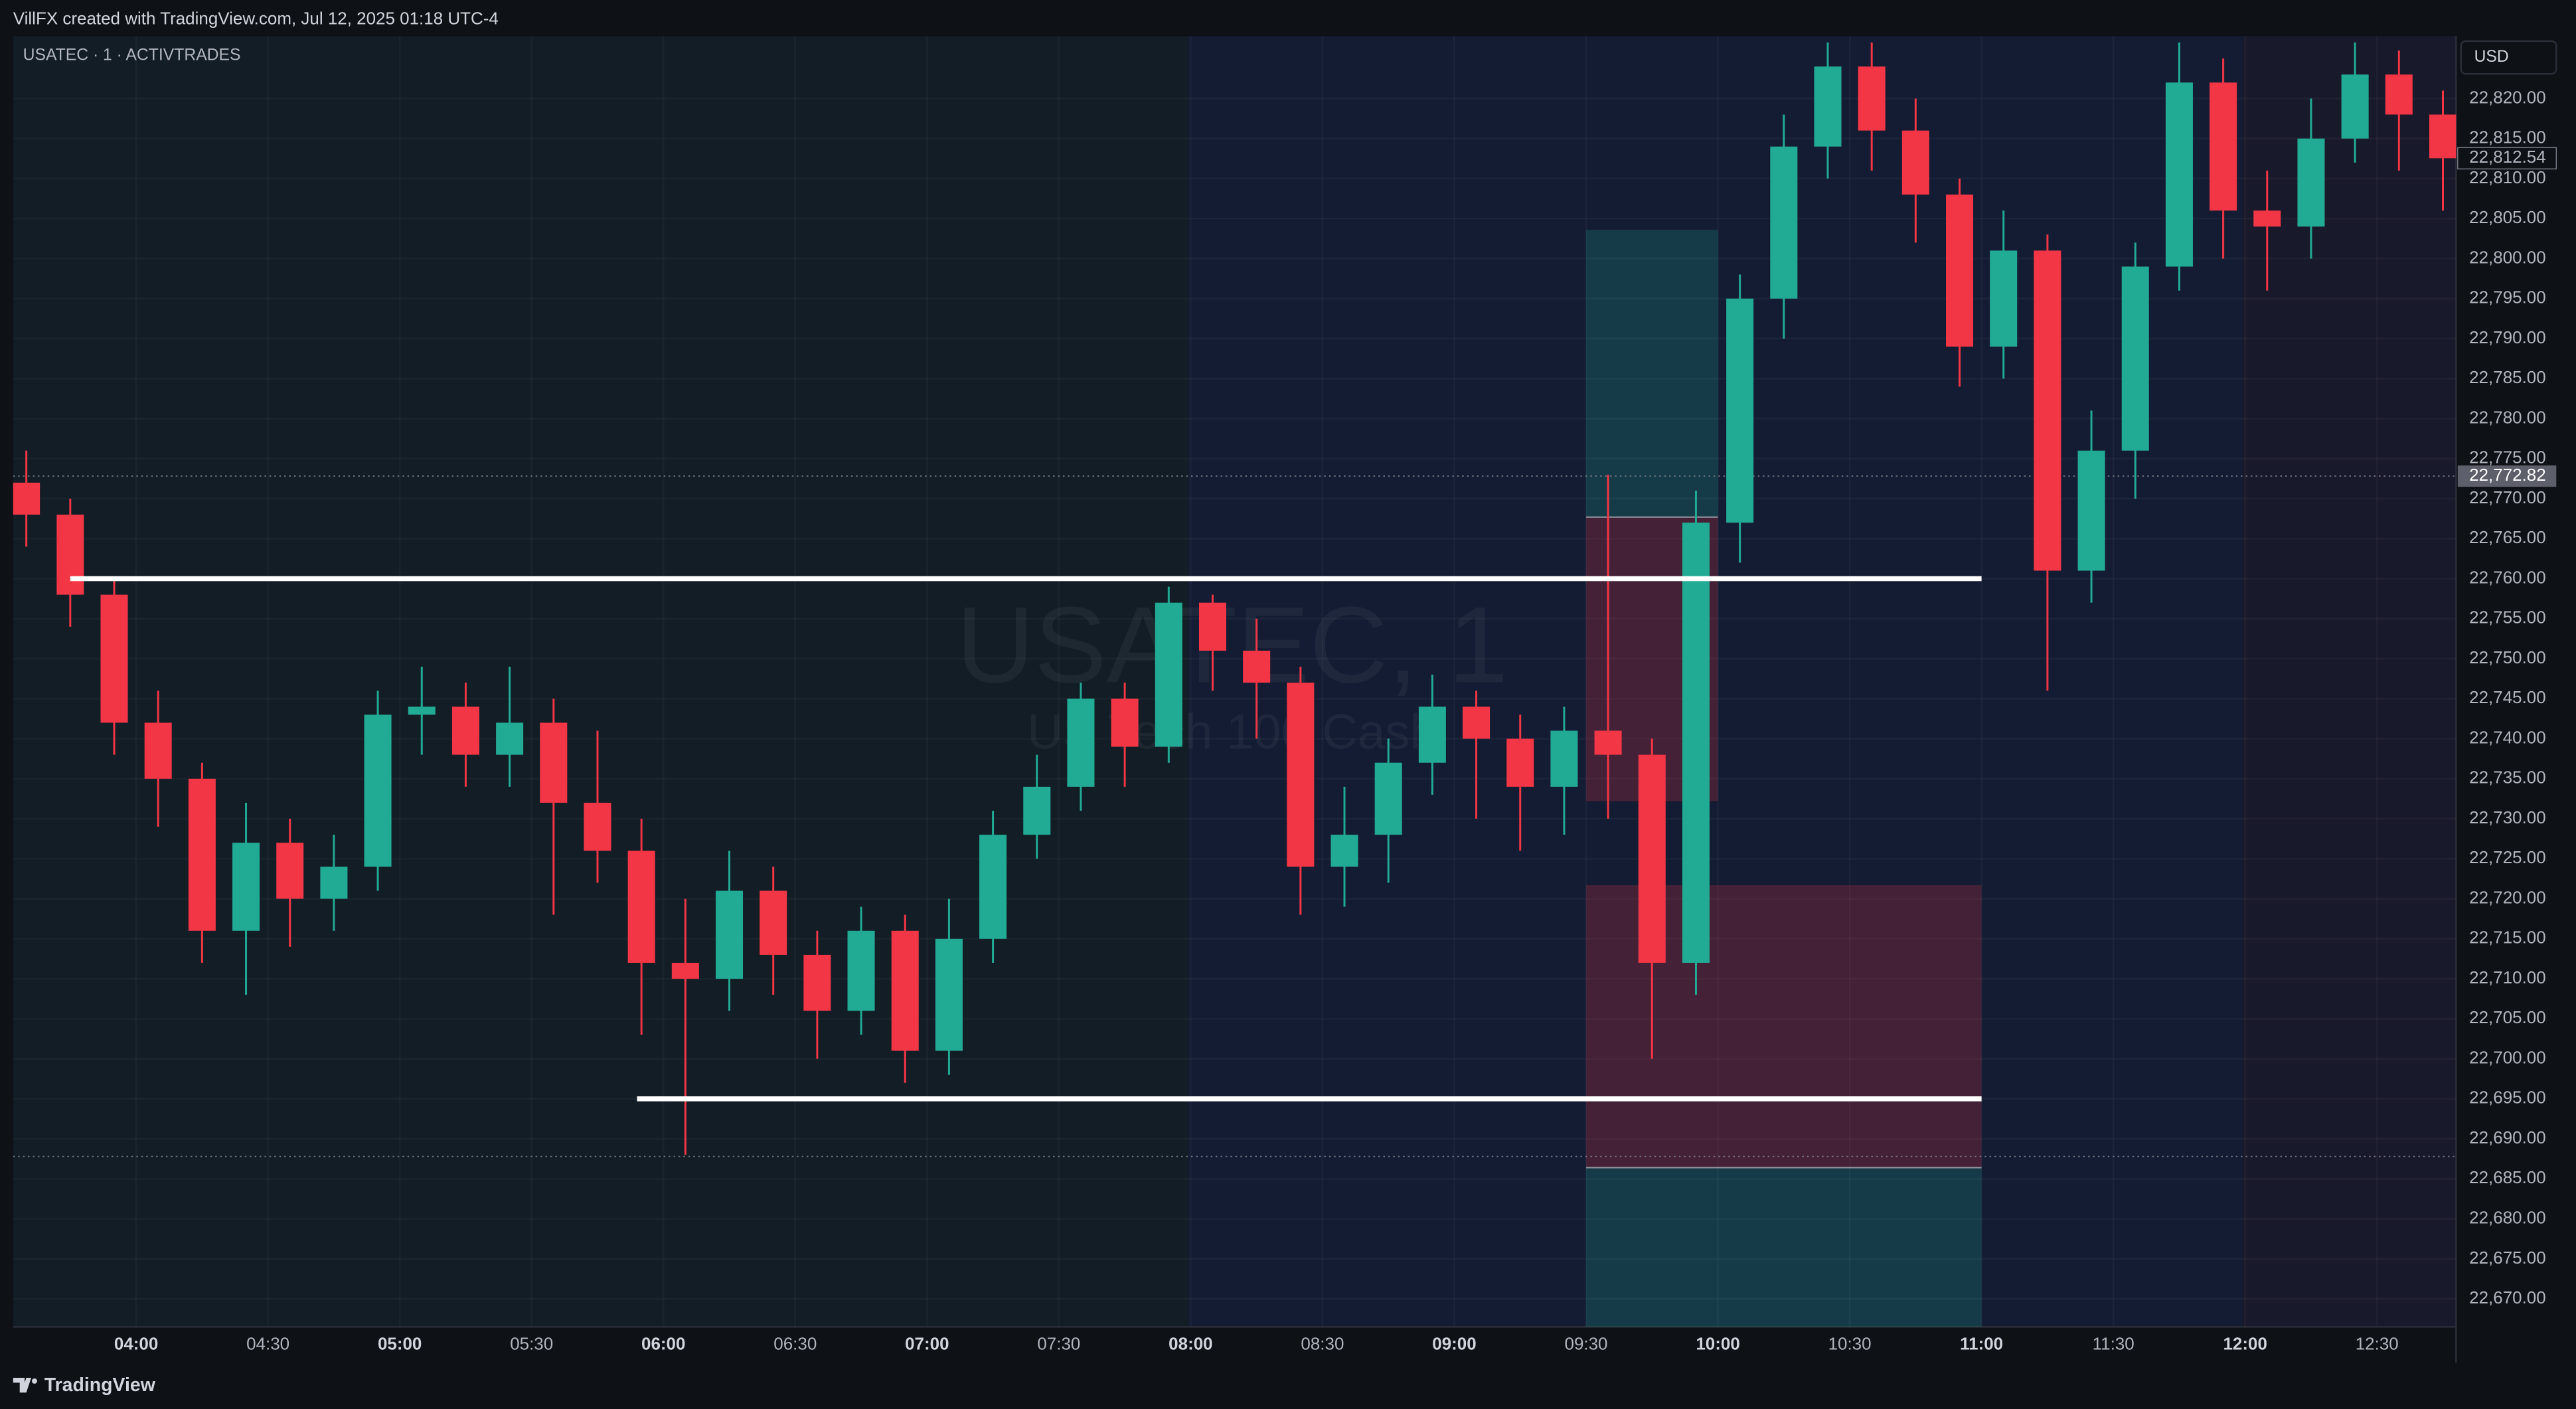  I want to click on x-tick-label: 05:00, so click(400, 1343).